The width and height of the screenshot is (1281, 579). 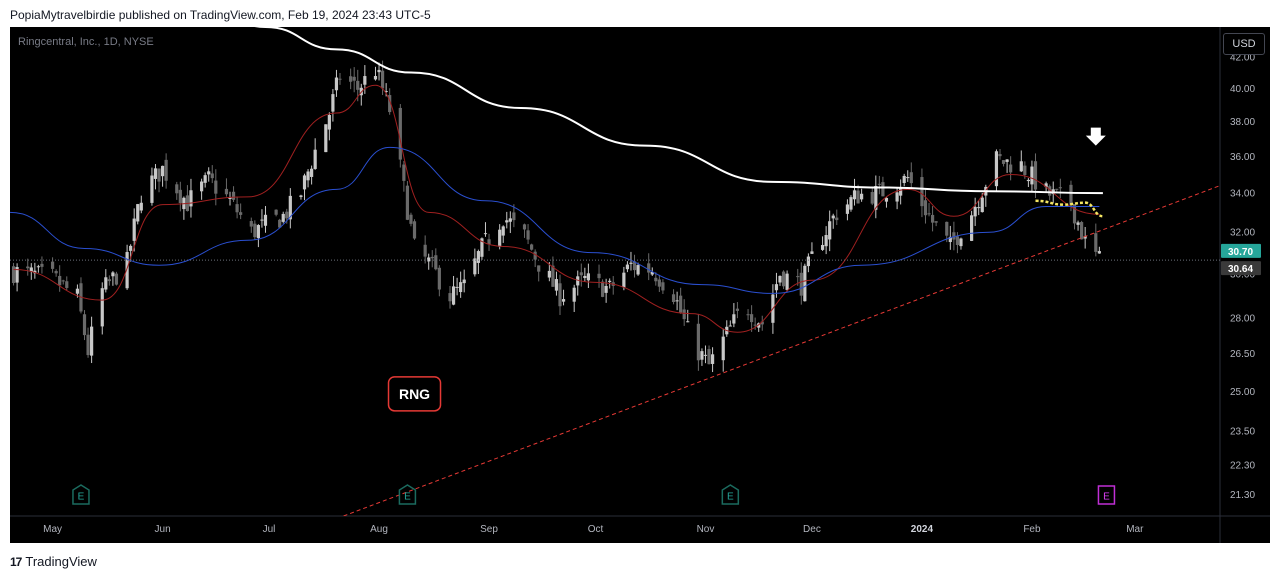 I want to click on x-tick-label: Feb, so click(x=1032, y=529).